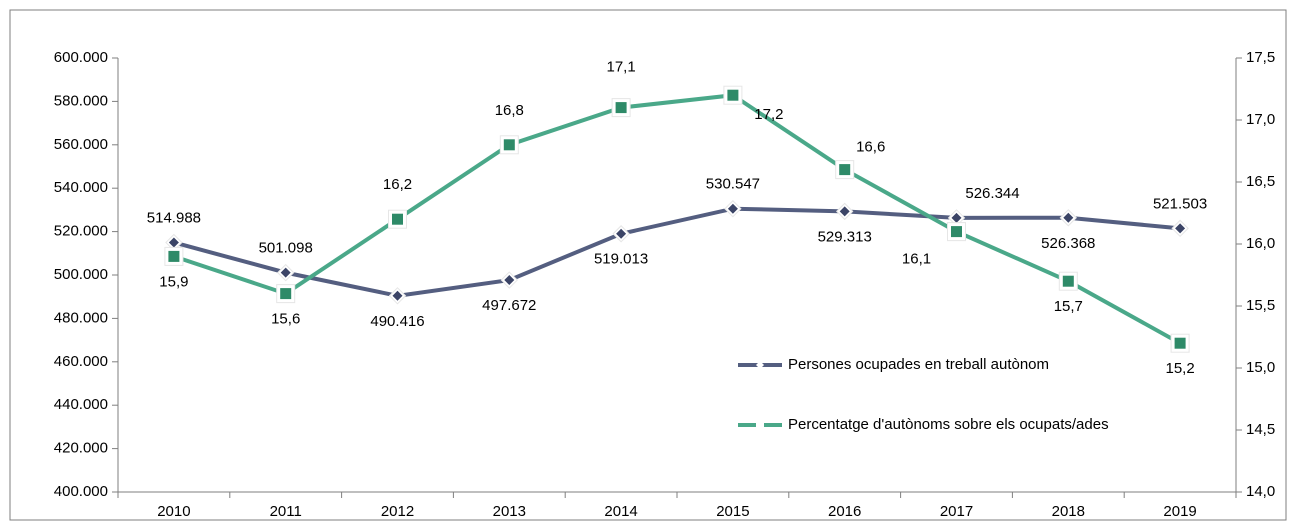 This screenshot has height=522, width=1296. Describe the element at coordinates (81, 231) in the screenshot. I see `y-tick-label: 520.000` at that location.